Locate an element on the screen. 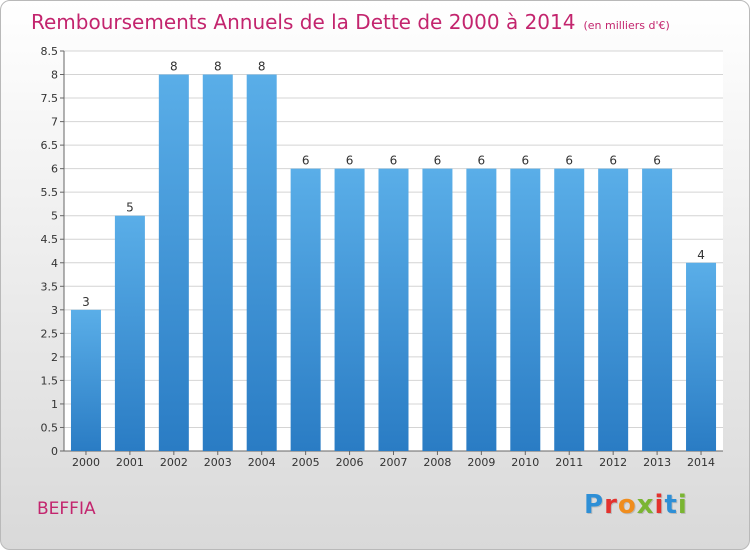  logo-letter: P is located at coordinates (594, 505).